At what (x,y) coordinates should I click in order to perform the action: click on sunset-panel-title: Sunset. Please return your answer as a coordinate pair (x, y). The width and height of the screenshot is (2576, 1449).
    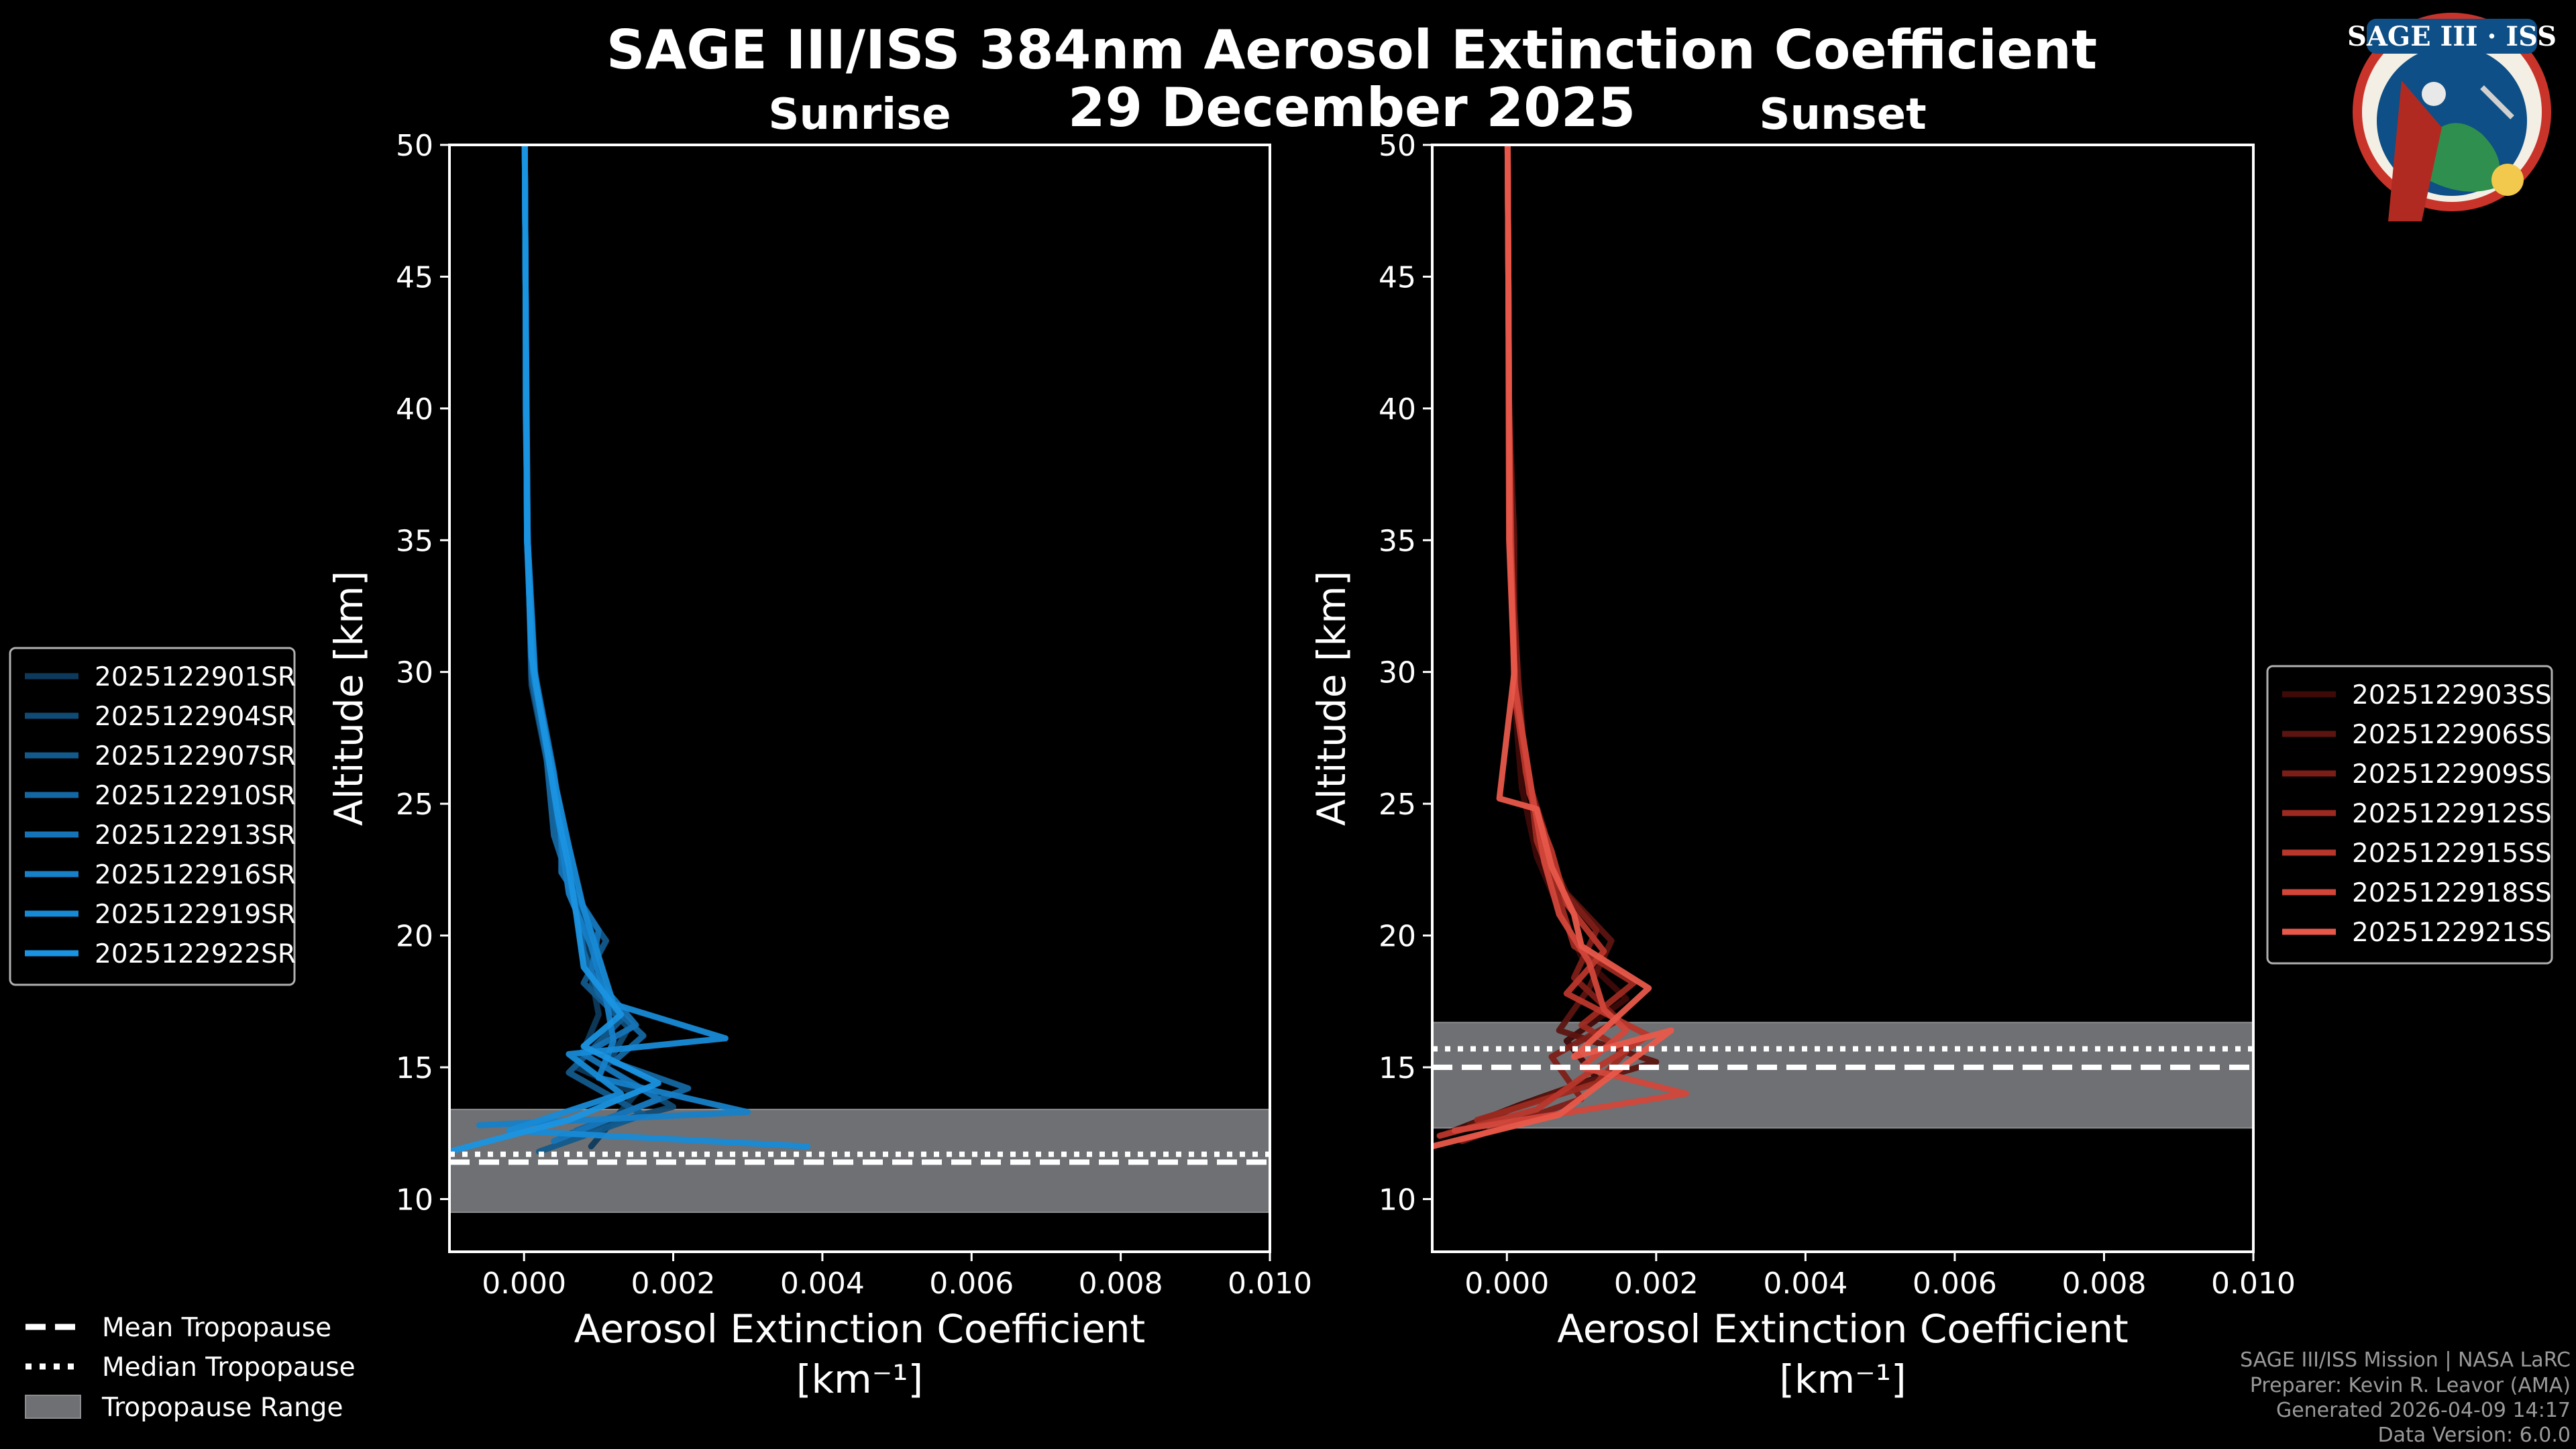
    Looking at the image, I should click on (1842, 115).